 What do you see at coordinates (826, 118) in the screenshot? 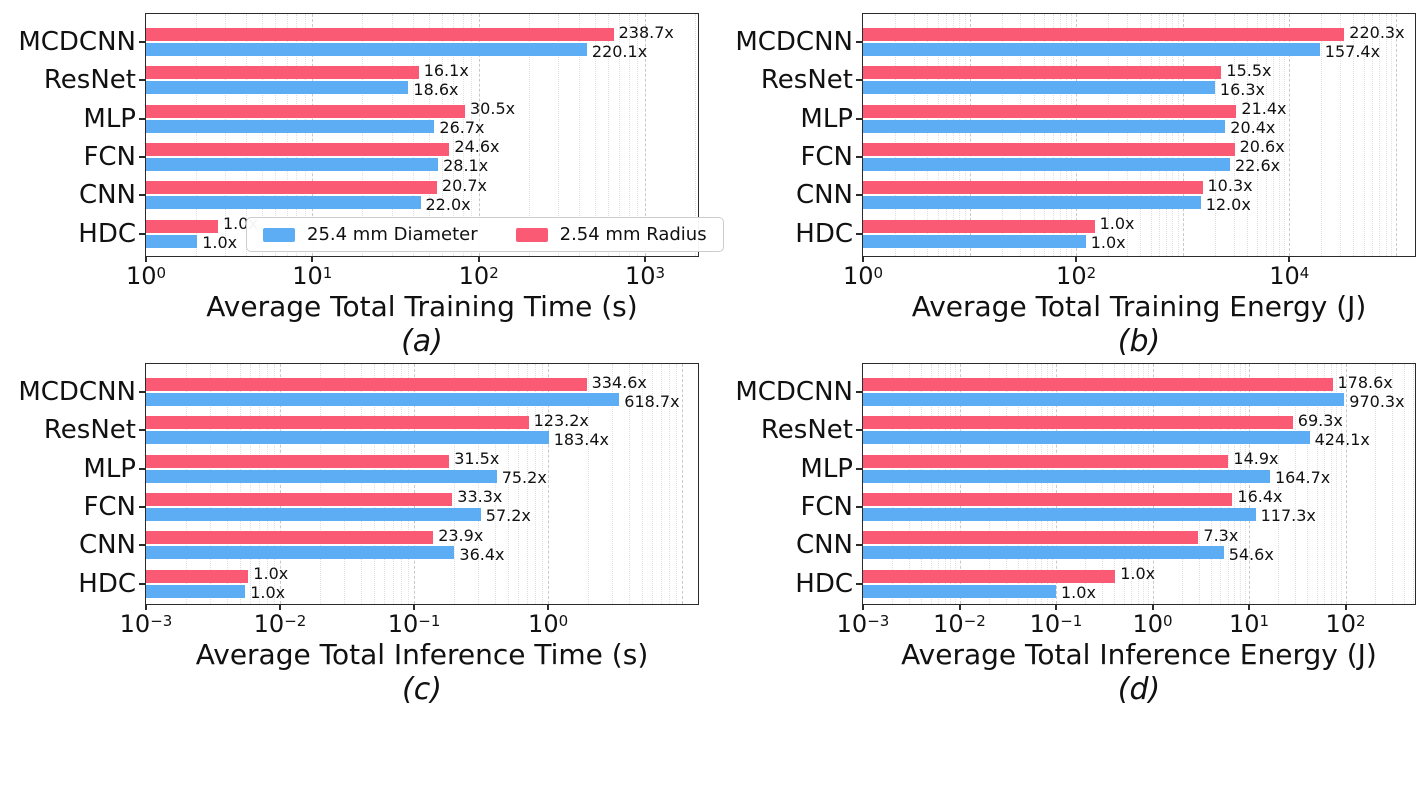
I see `category-label-mlp: MLP` at bounding box center [826, 118].